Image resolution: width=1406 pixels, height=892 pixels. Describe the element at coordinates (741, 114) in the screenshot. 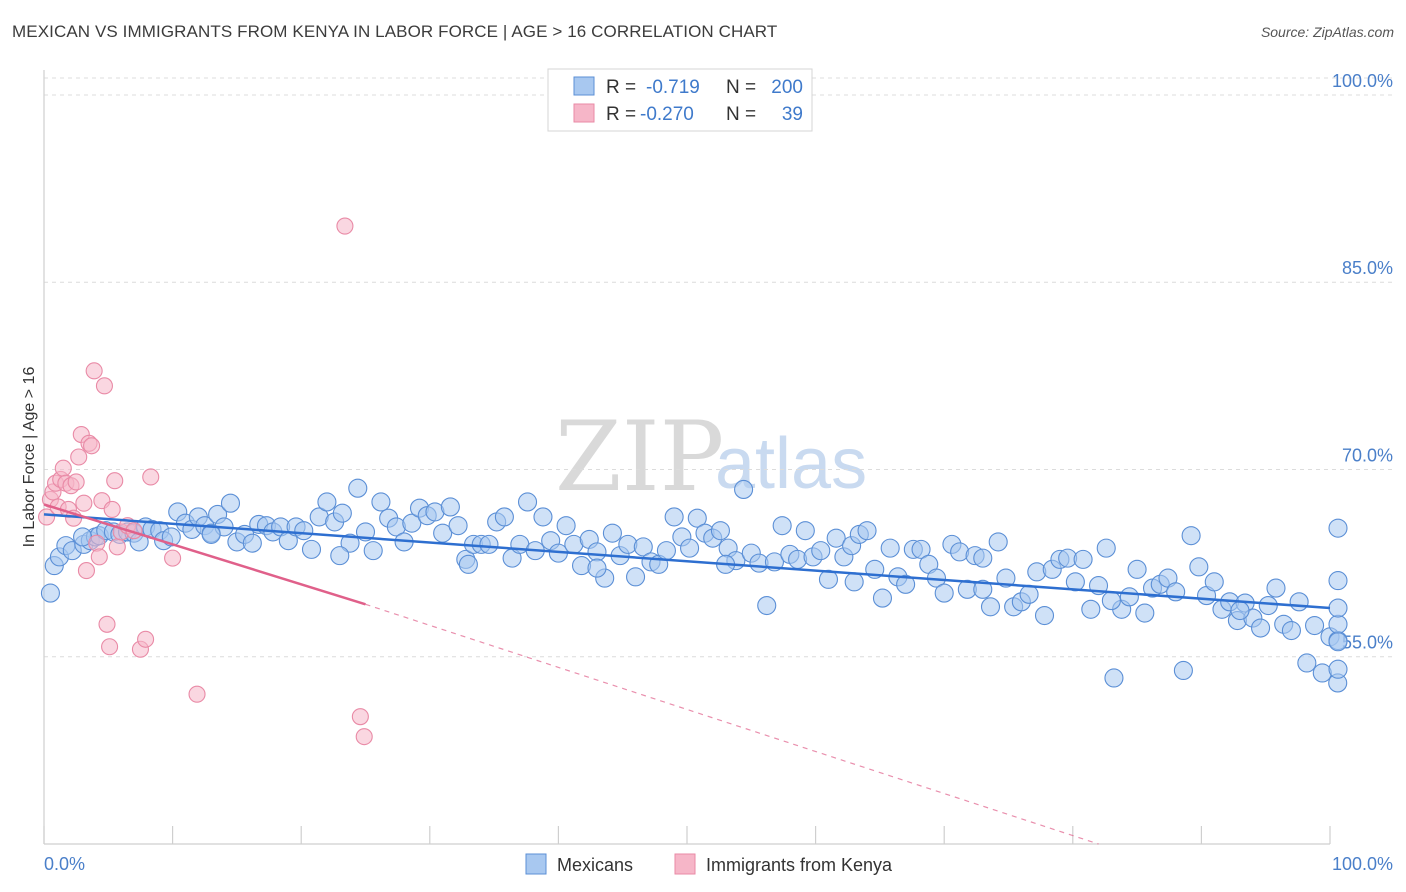

I see `legend-n-label-2: N =` at that location.